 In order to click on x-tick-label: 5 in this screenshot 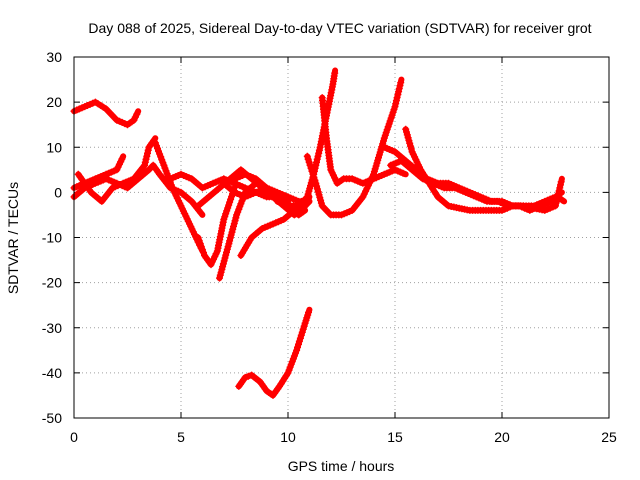, I will do `click(181, 437)`.